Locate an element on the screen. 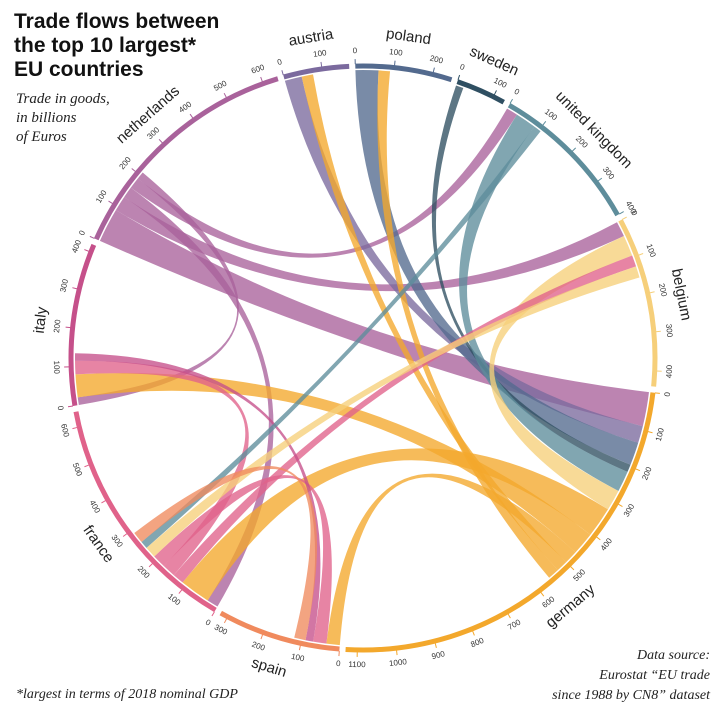 This screenshot has height=727, width=722. tick-label-netherlands-400: 400 is located at coordinates (185, 106).